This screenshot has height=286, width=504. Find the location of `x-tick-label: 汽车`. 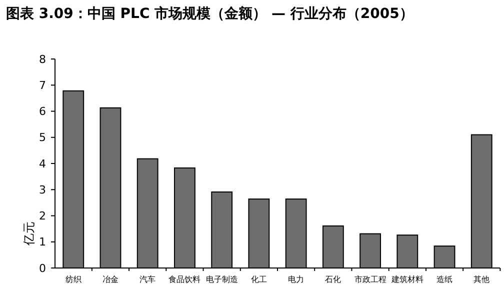

x-tick-label: 汽车 is located at coordinates (148, 279).